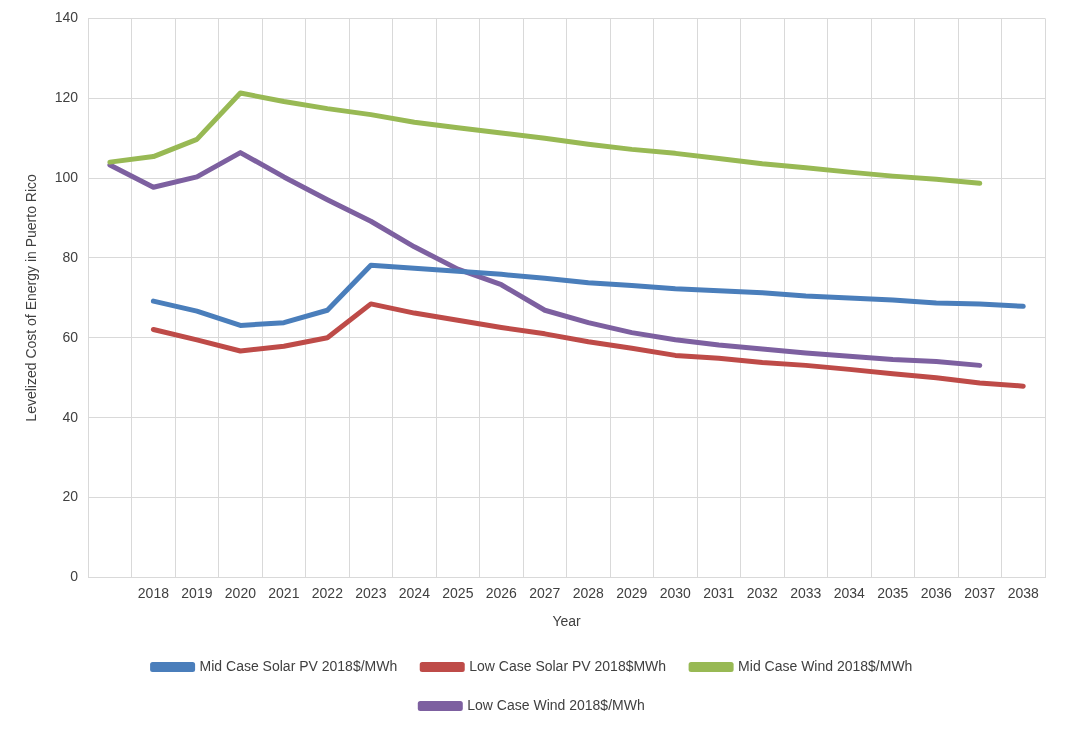 The width and height of the screenshot is (1065, 738). What do you see at coordinates (632, 592) in the screenshot?
I see `x-tick-label: 2029` at bounding box center [632, 592].